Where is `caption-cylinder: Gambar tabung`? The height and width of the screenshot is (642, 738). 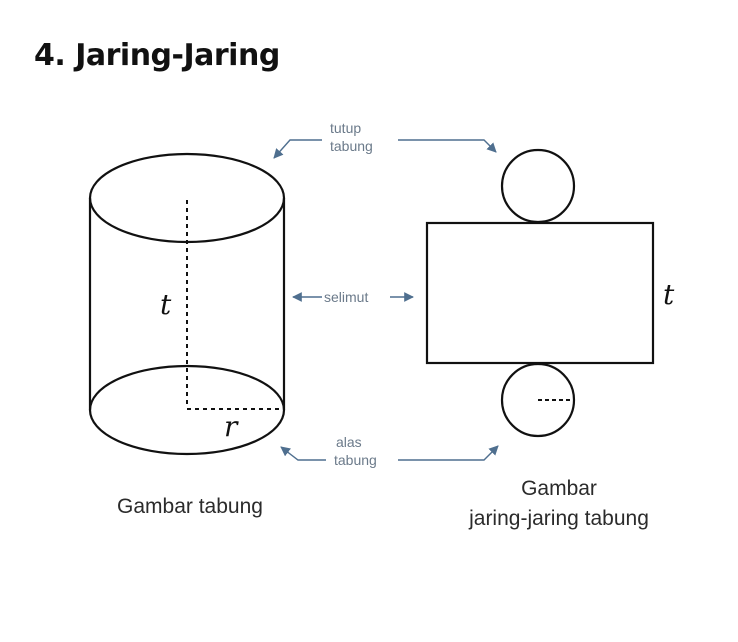
caption-cylinder: Gambar tabung is located at coordinates (190, 506).